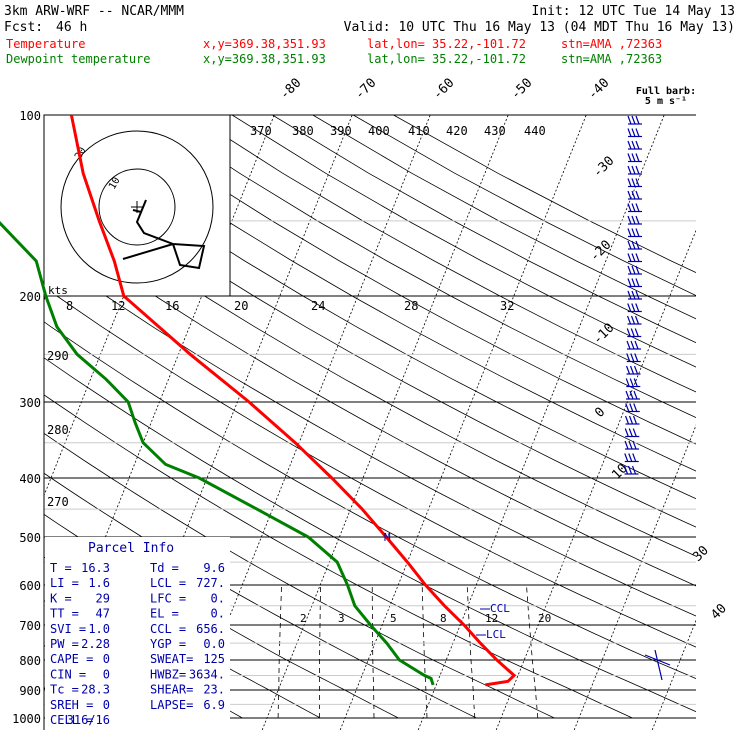  What do you see at coordinates (30, 538) in the screenshot?
I see `pressure-label-500: 500` at bounding box center [30, 538].